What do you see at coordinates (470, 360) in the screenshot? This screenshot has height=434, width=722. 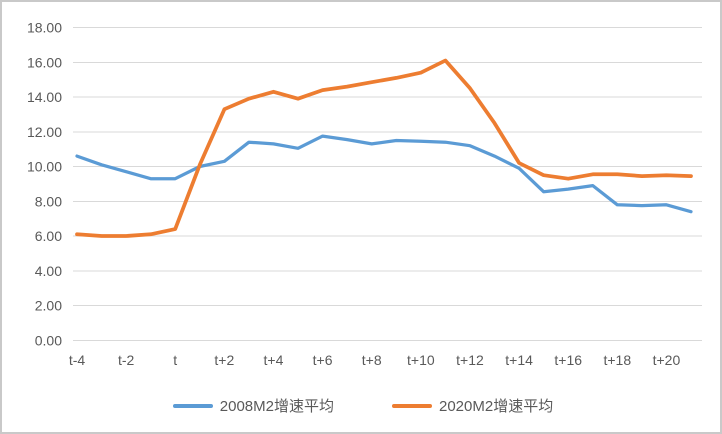 I see `x-axis-tick-label: t+12` at bounding box center [470, 360].